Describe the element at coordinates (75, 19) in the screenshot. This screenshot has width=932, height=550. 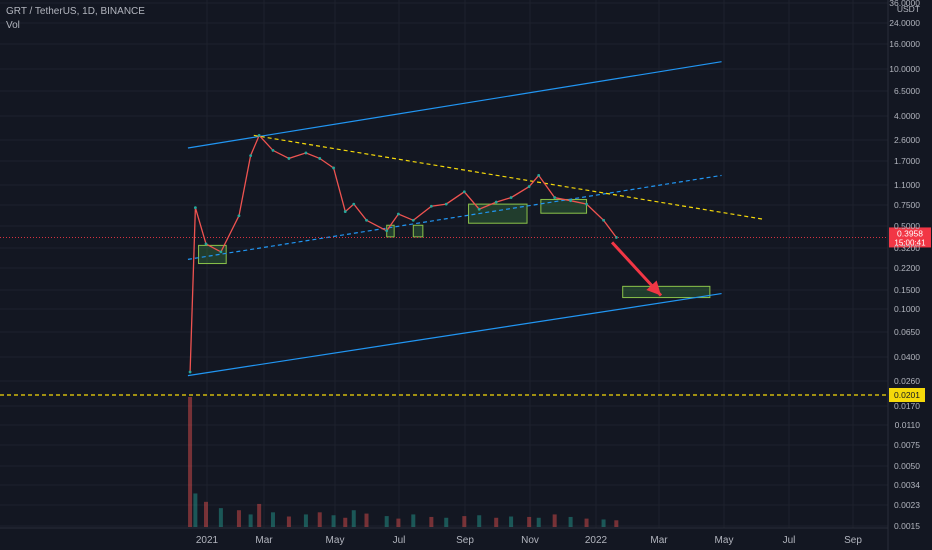
I see `chart-legend: GRT / TetherUS, 1D, BINANCE Vol` at that location.